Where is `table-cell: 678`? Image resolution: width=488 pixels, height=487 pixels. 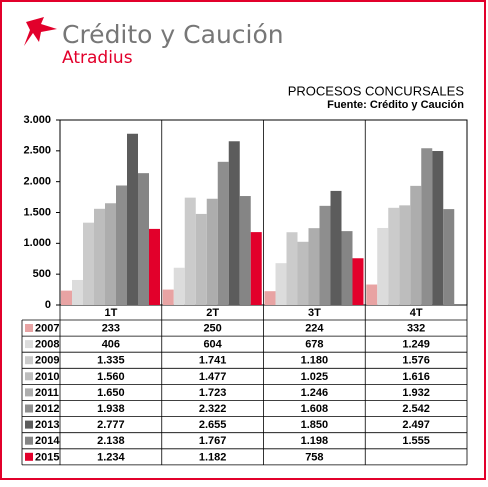 table-cell: 678 is located at coordinates (314, 345).